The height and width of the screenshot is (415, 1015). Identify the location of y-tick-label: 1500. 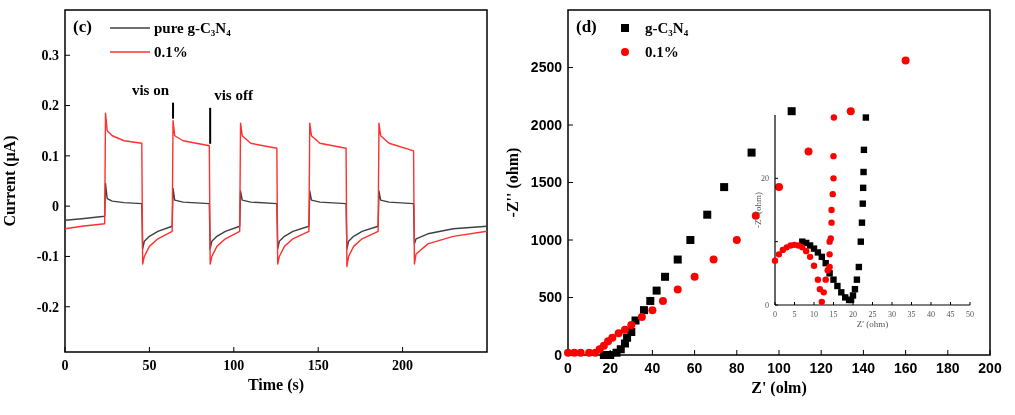
(546, 182).